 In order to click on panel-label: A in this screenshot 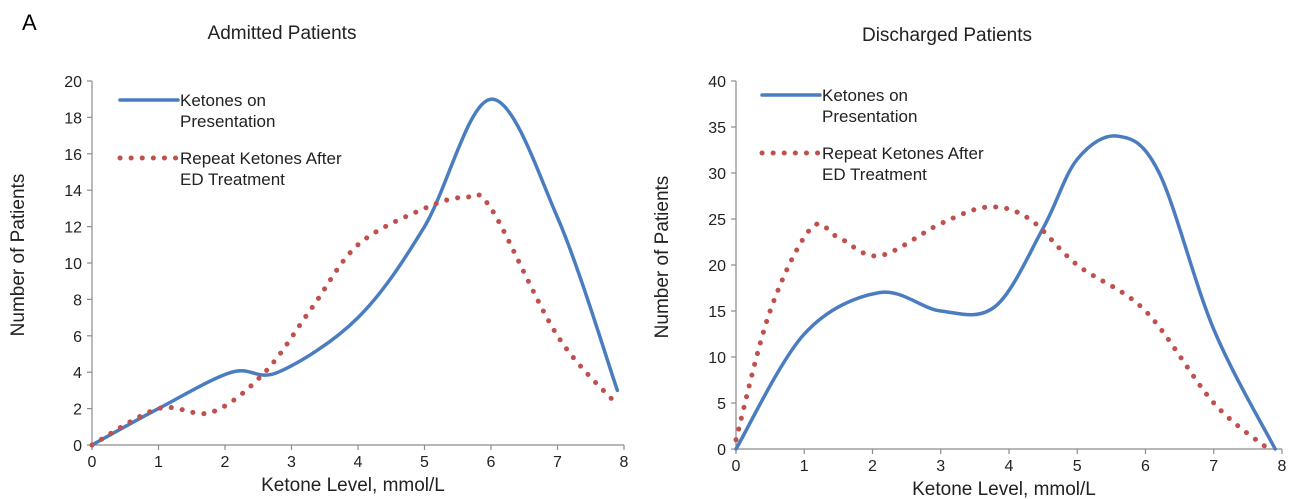, I will do `click(29, 22)`.